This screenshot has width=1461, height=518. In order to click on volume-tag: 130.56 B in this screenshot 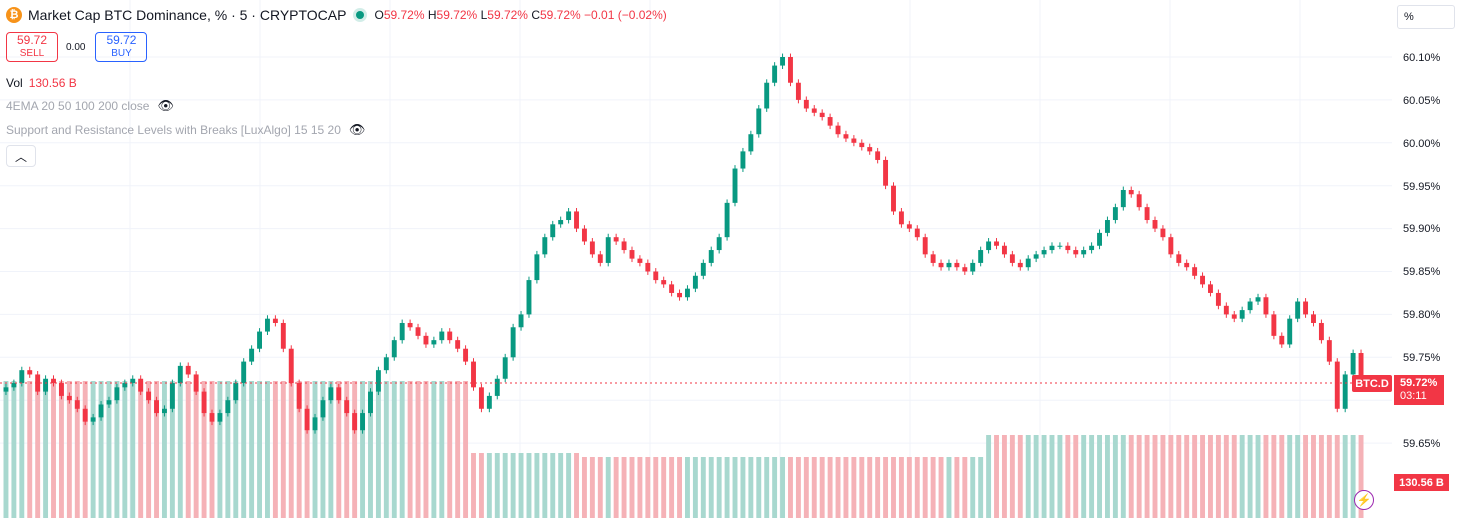, I will do `click(1421, 482)`.